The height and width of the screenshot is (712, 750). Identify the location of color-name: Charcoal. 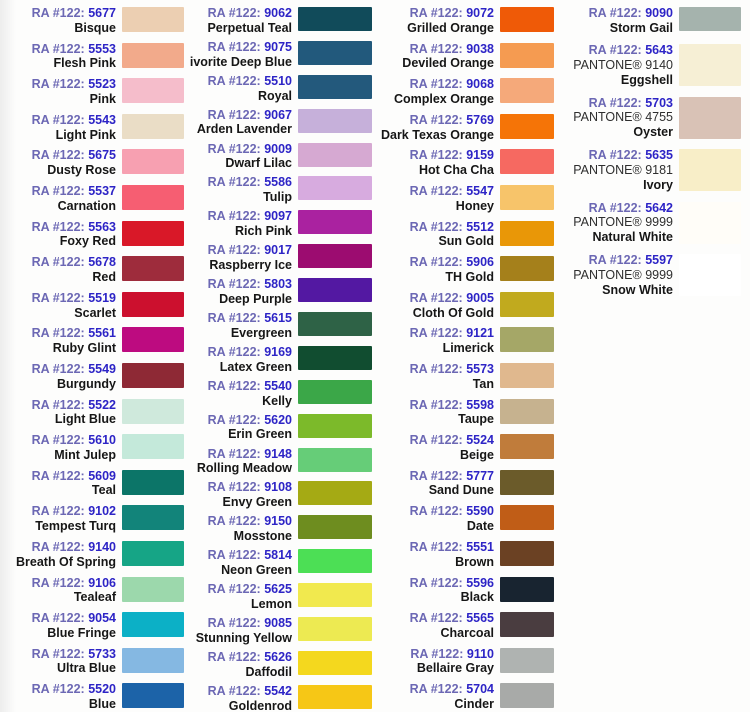
(467, 632).